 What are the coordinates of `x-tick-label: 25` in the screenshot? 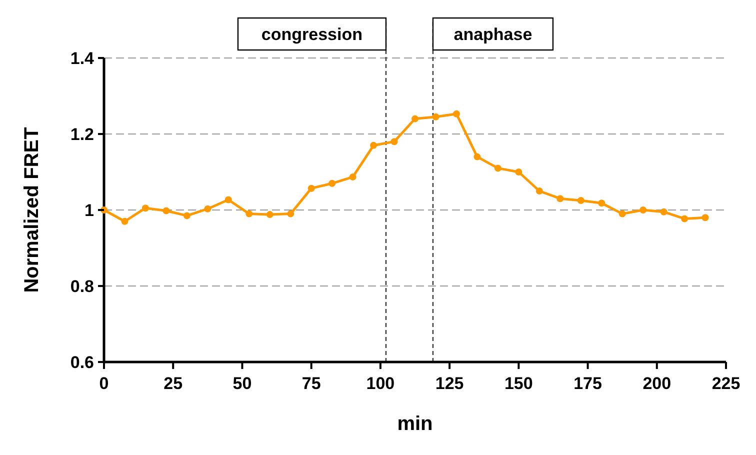 It's located at (173, 383).